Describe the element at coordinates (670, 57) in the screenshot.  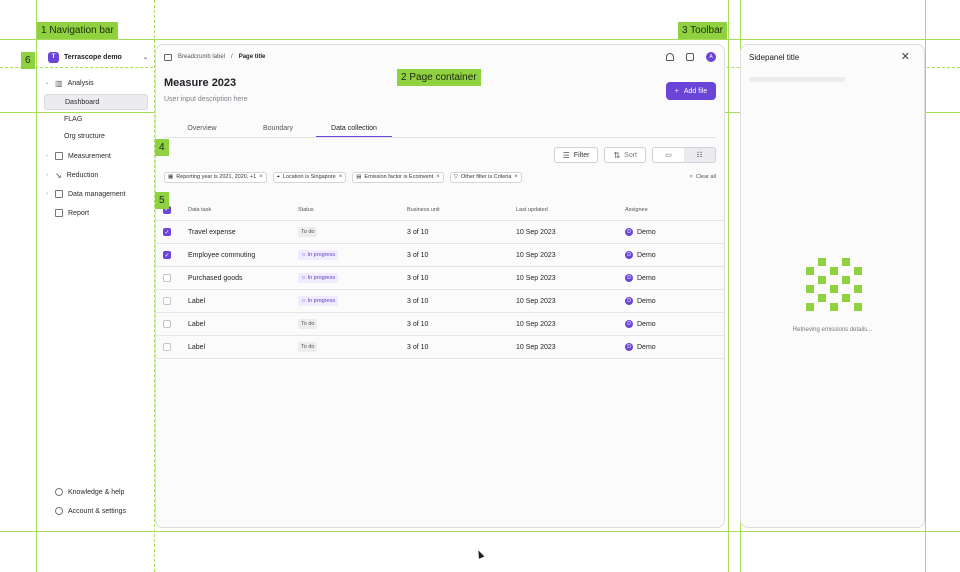
I see `bell-icon` at that location.